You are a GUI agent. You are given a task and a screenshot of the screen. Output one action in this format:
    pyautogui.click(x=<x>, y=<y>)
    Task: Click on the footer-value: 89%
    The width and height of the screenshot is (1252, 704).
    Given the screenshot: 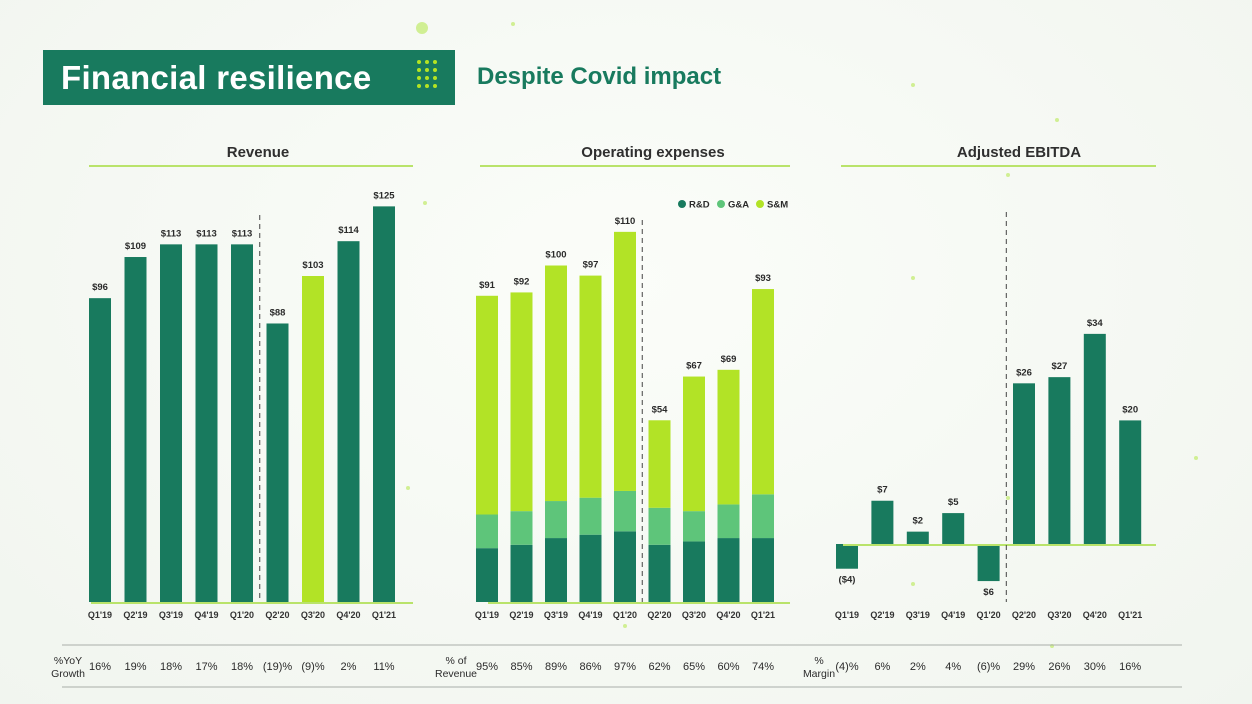 What is the action you would take?
    pyautogui.click(x=556, y=667)
    